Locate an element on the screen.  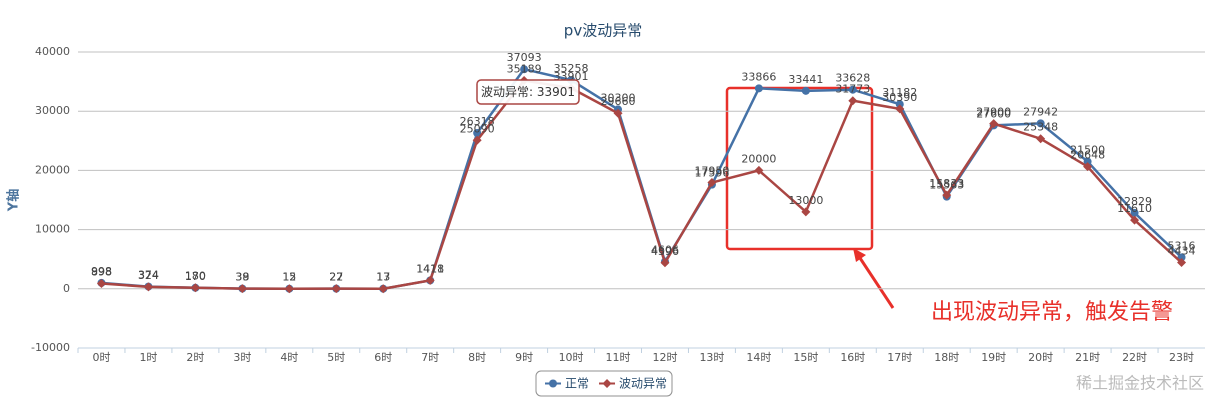
data-label: 27 is located at coordinates (336, 277).